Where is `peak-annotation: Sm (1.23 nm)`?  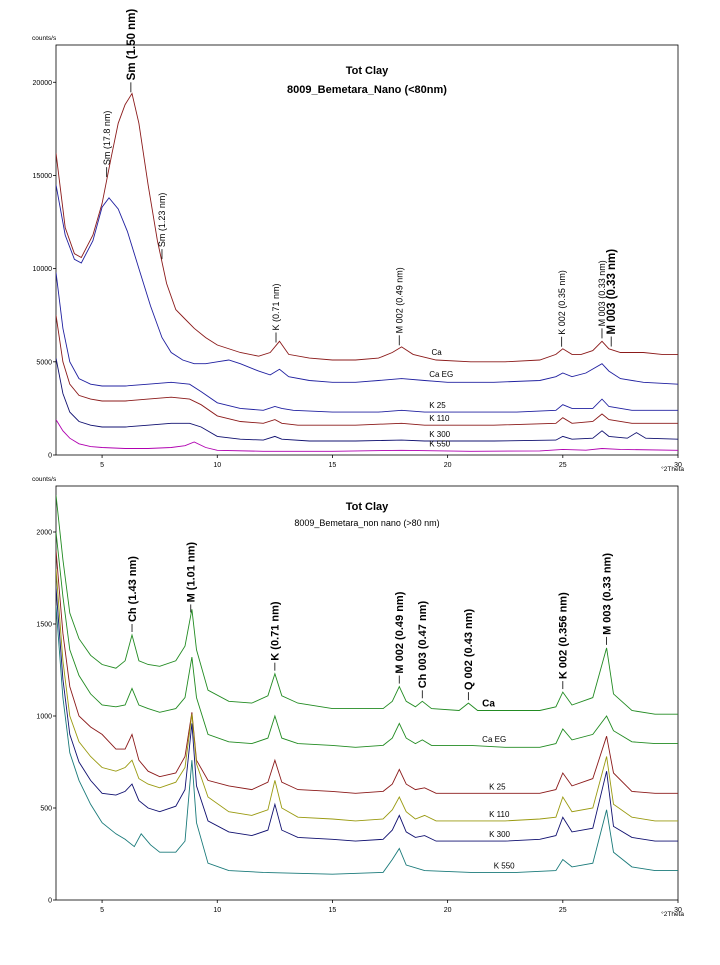 peak-annotation: Sm (1.23 nm) is located at coordinates (162, 220).